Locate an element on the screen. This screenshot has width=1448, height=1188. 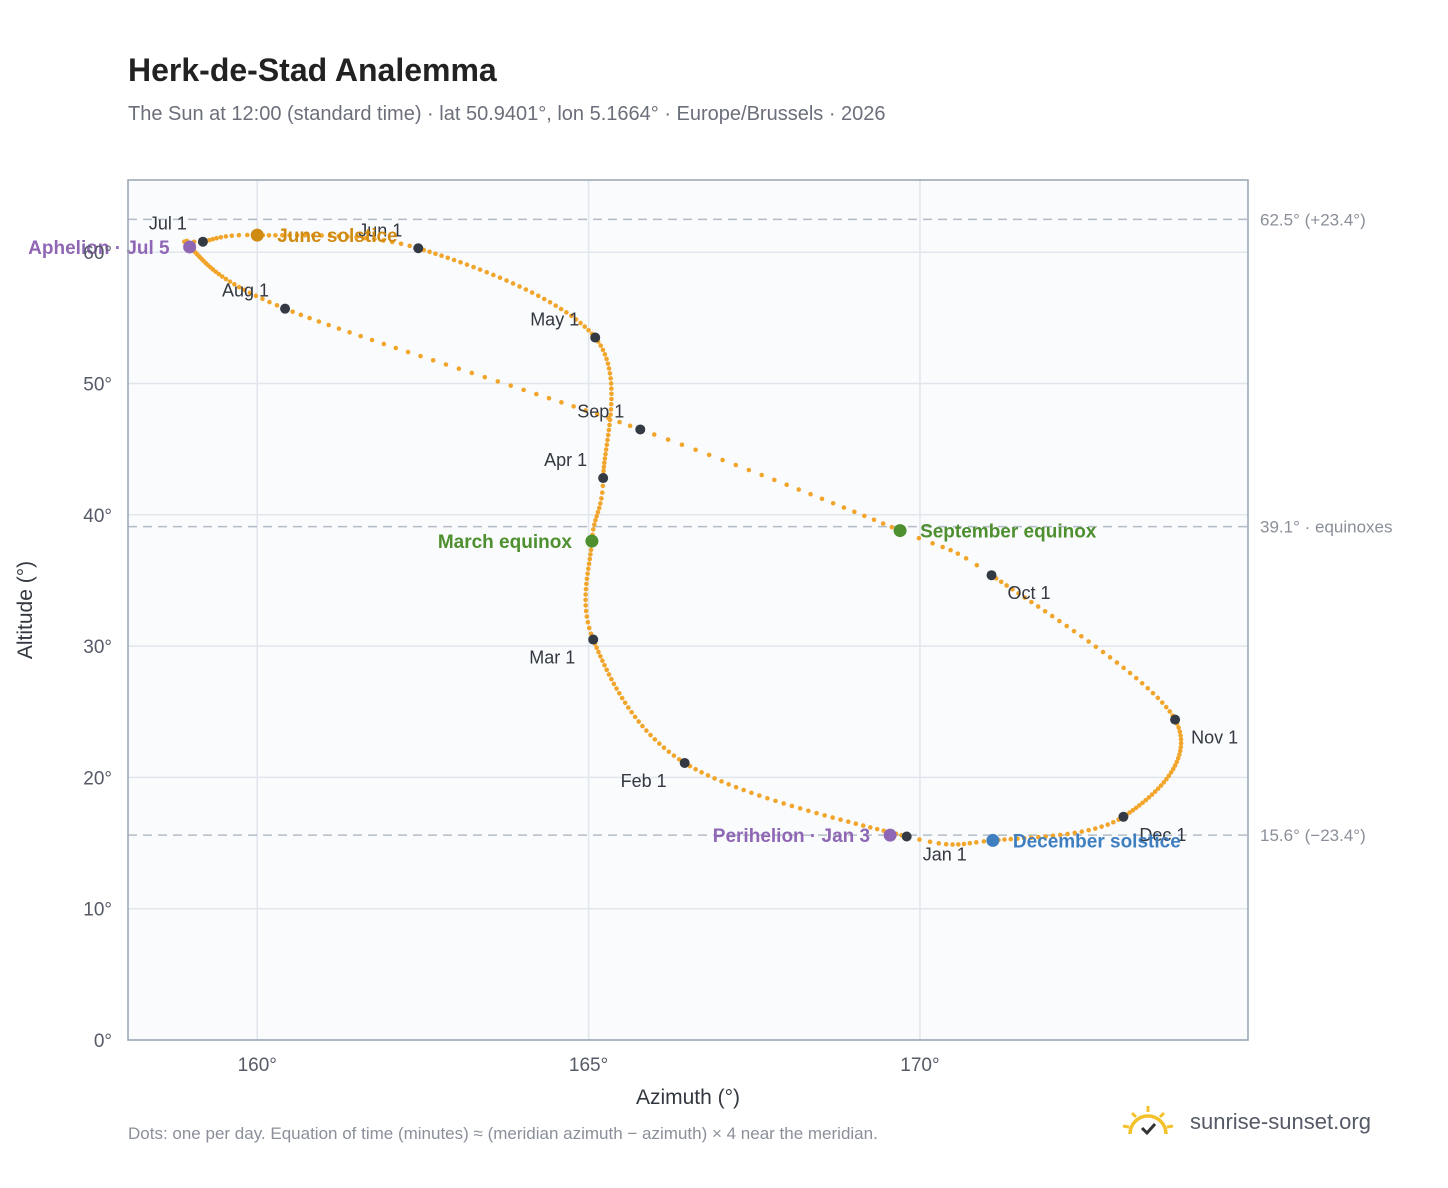
month-marker-label: Mar 1 is located at coordinates (552, 658).